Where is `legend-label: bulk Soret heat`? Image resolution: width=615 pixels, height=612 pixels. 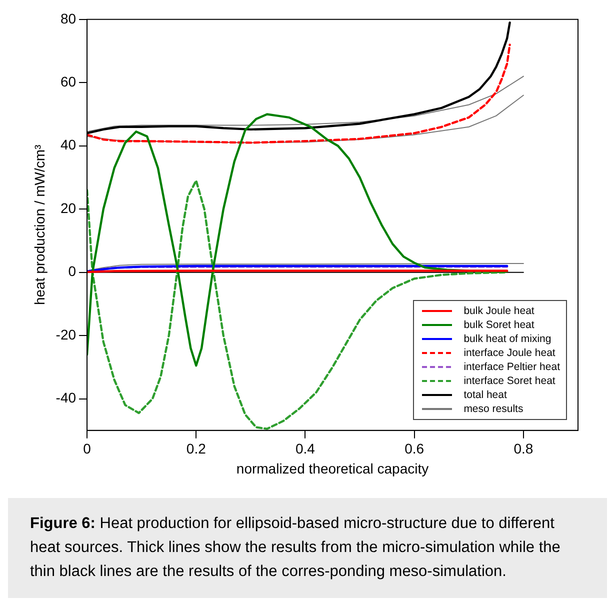 legend-label: bulk Soret heat is located at coordinates (499, 325).